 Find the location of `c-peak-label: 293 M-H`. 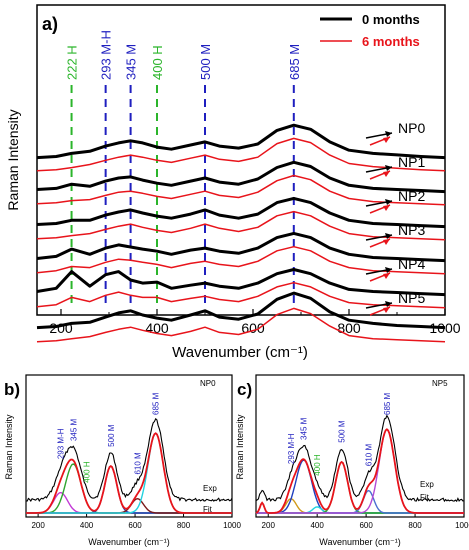

c-peak-label: 293 M-H is located at coordinates (291, 448).